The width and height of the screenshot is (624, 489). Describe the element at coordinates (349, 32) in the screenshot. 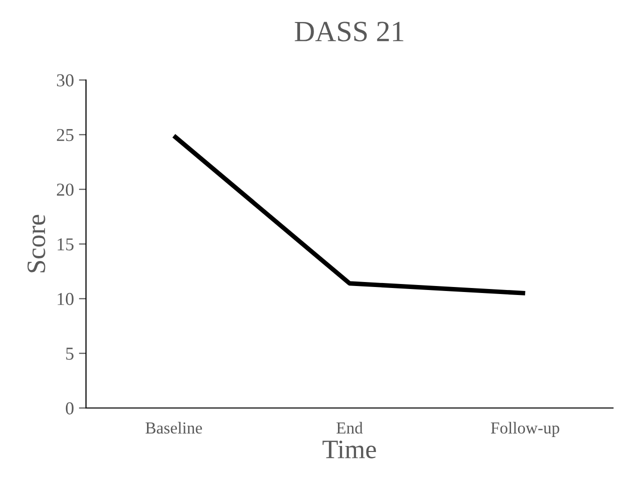

I see `chart-title: DASS 21` at that location.